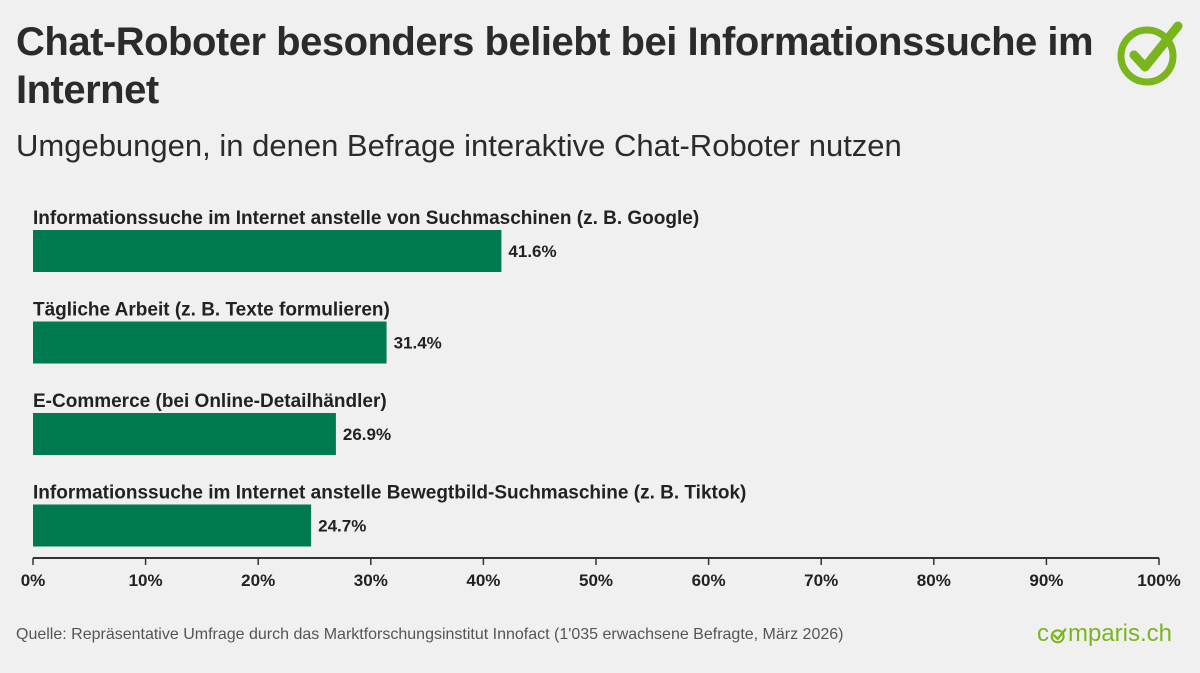 The image size is (1200, 673). What do you see at coordinates (596, 580) in the screenshot?
I see `x-tick-label: 50%` at bounding box center [596, 580].